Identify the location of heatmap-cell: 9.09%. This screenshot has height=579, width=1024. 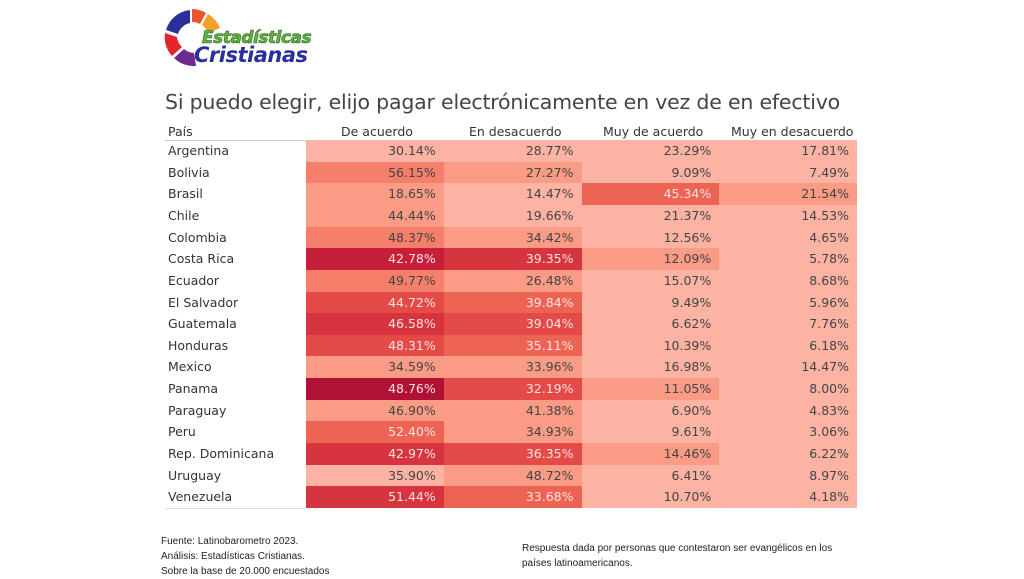
(650, 172).